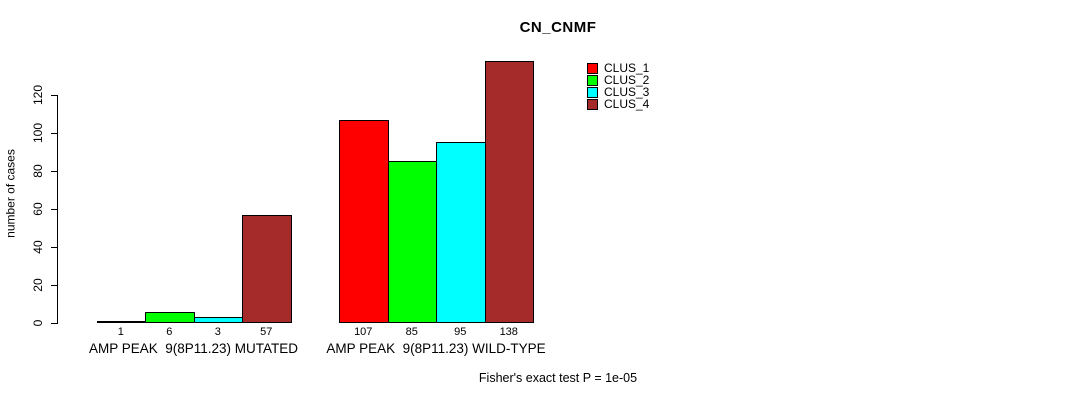 This screenshot has height=400, width=1090. Describe the element at coordinates (120, 332) in the screenshot. I see `bar-value-label: 1` at that location.